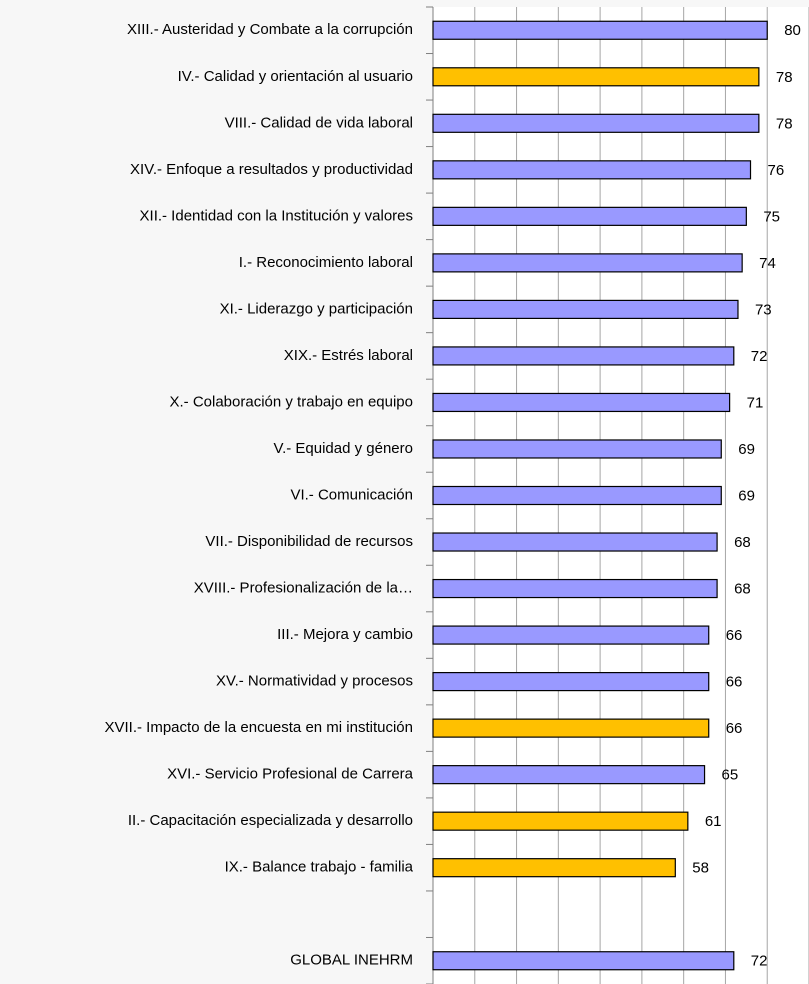  I want to click on data-label: 71, so click(755, 402).